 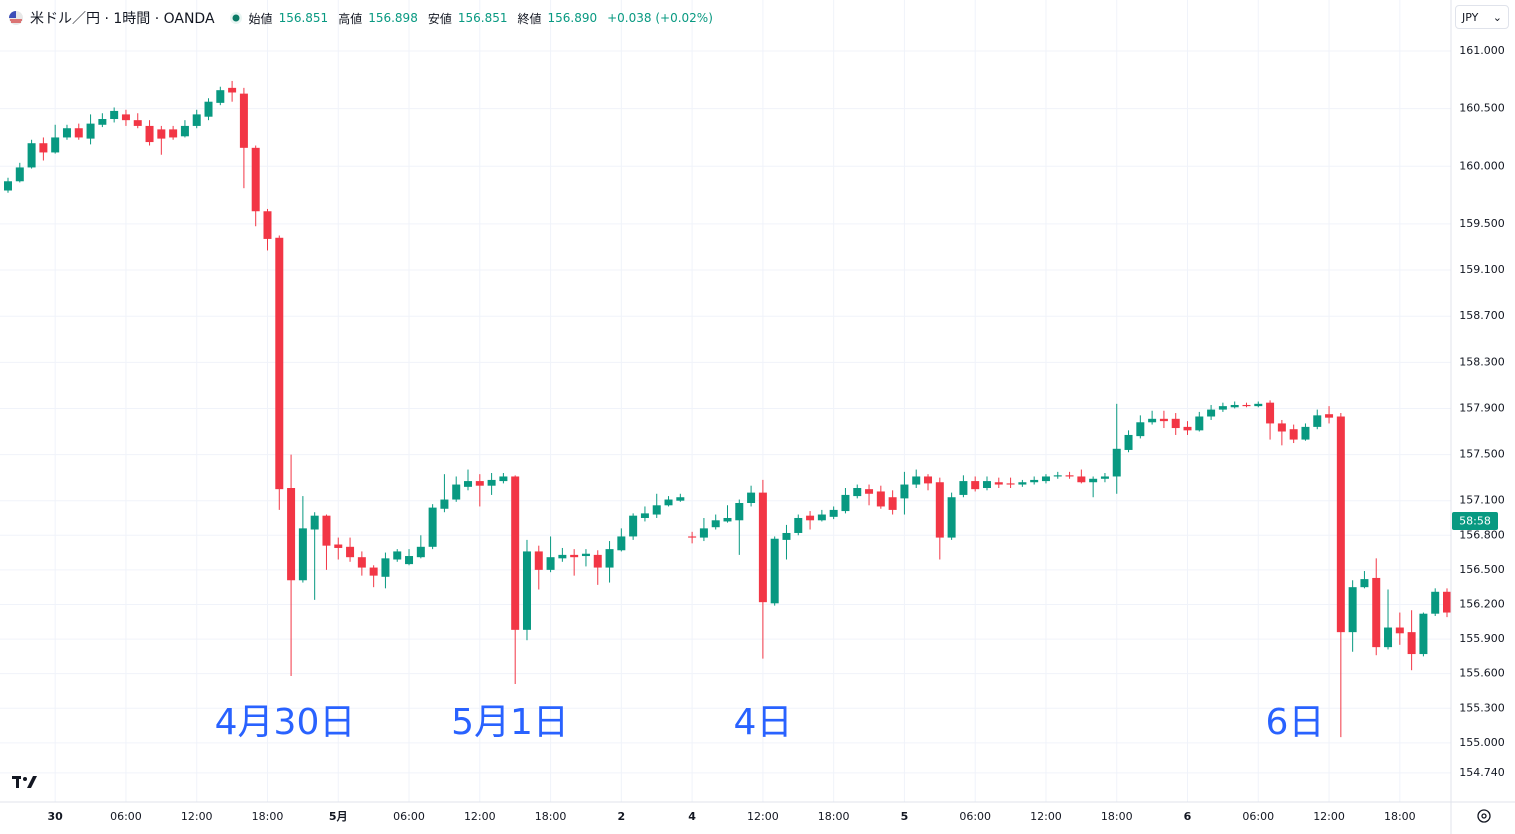 What do you see at coordinates (338, 816) in the screenshot?
I see `x-tick-label: 5月` at bounding box center [338, 816].